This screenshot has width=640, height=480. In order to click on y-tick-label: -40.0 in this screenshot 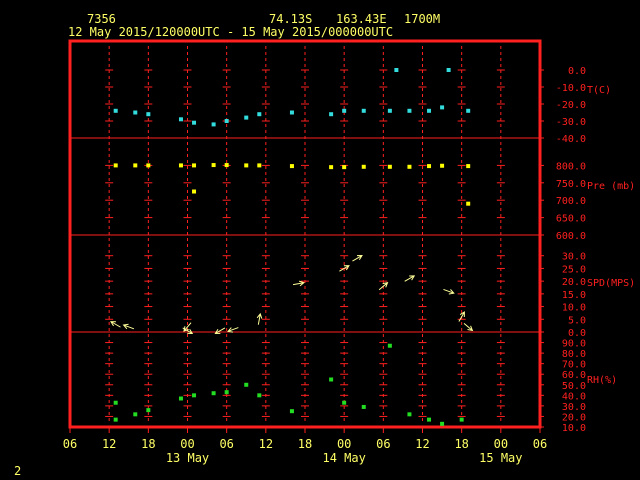, I will do `click(571, 139)`.